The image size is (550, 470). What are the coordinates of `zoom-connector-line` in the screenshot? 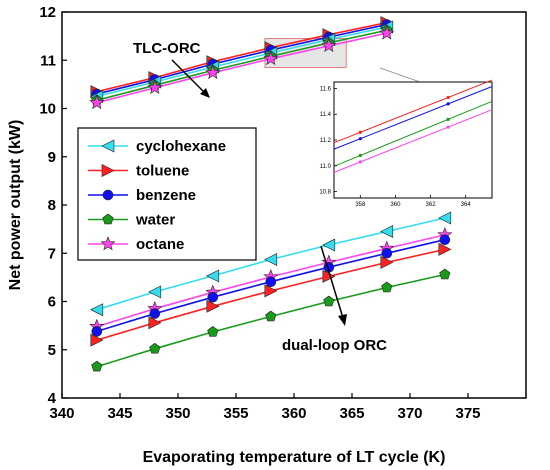 It's located at (400, 75).